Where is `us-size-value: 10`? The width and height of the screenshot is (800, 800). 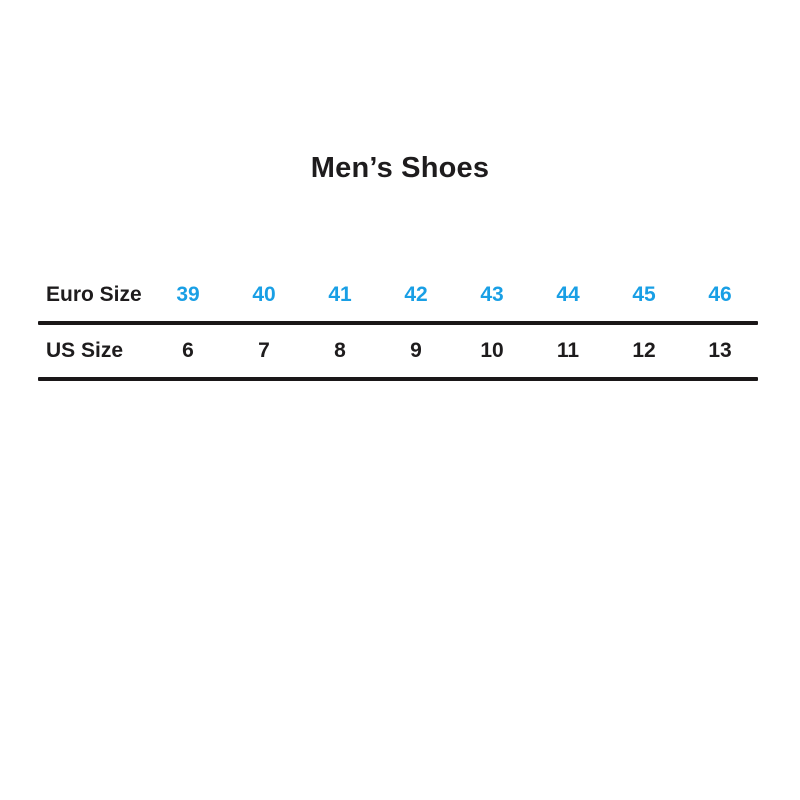 us-size-value: 10 is located at coordinates (492, 350).